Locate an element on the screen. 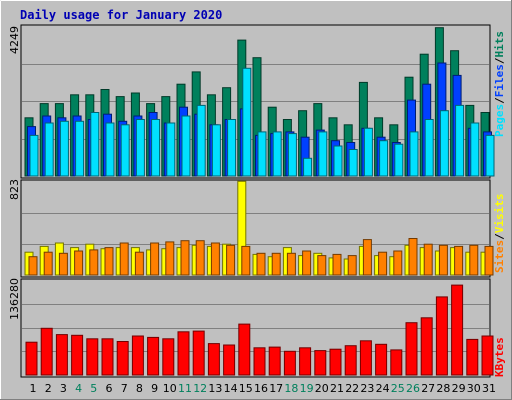  day-label-28: 28 is located at coordinates (443, 388).